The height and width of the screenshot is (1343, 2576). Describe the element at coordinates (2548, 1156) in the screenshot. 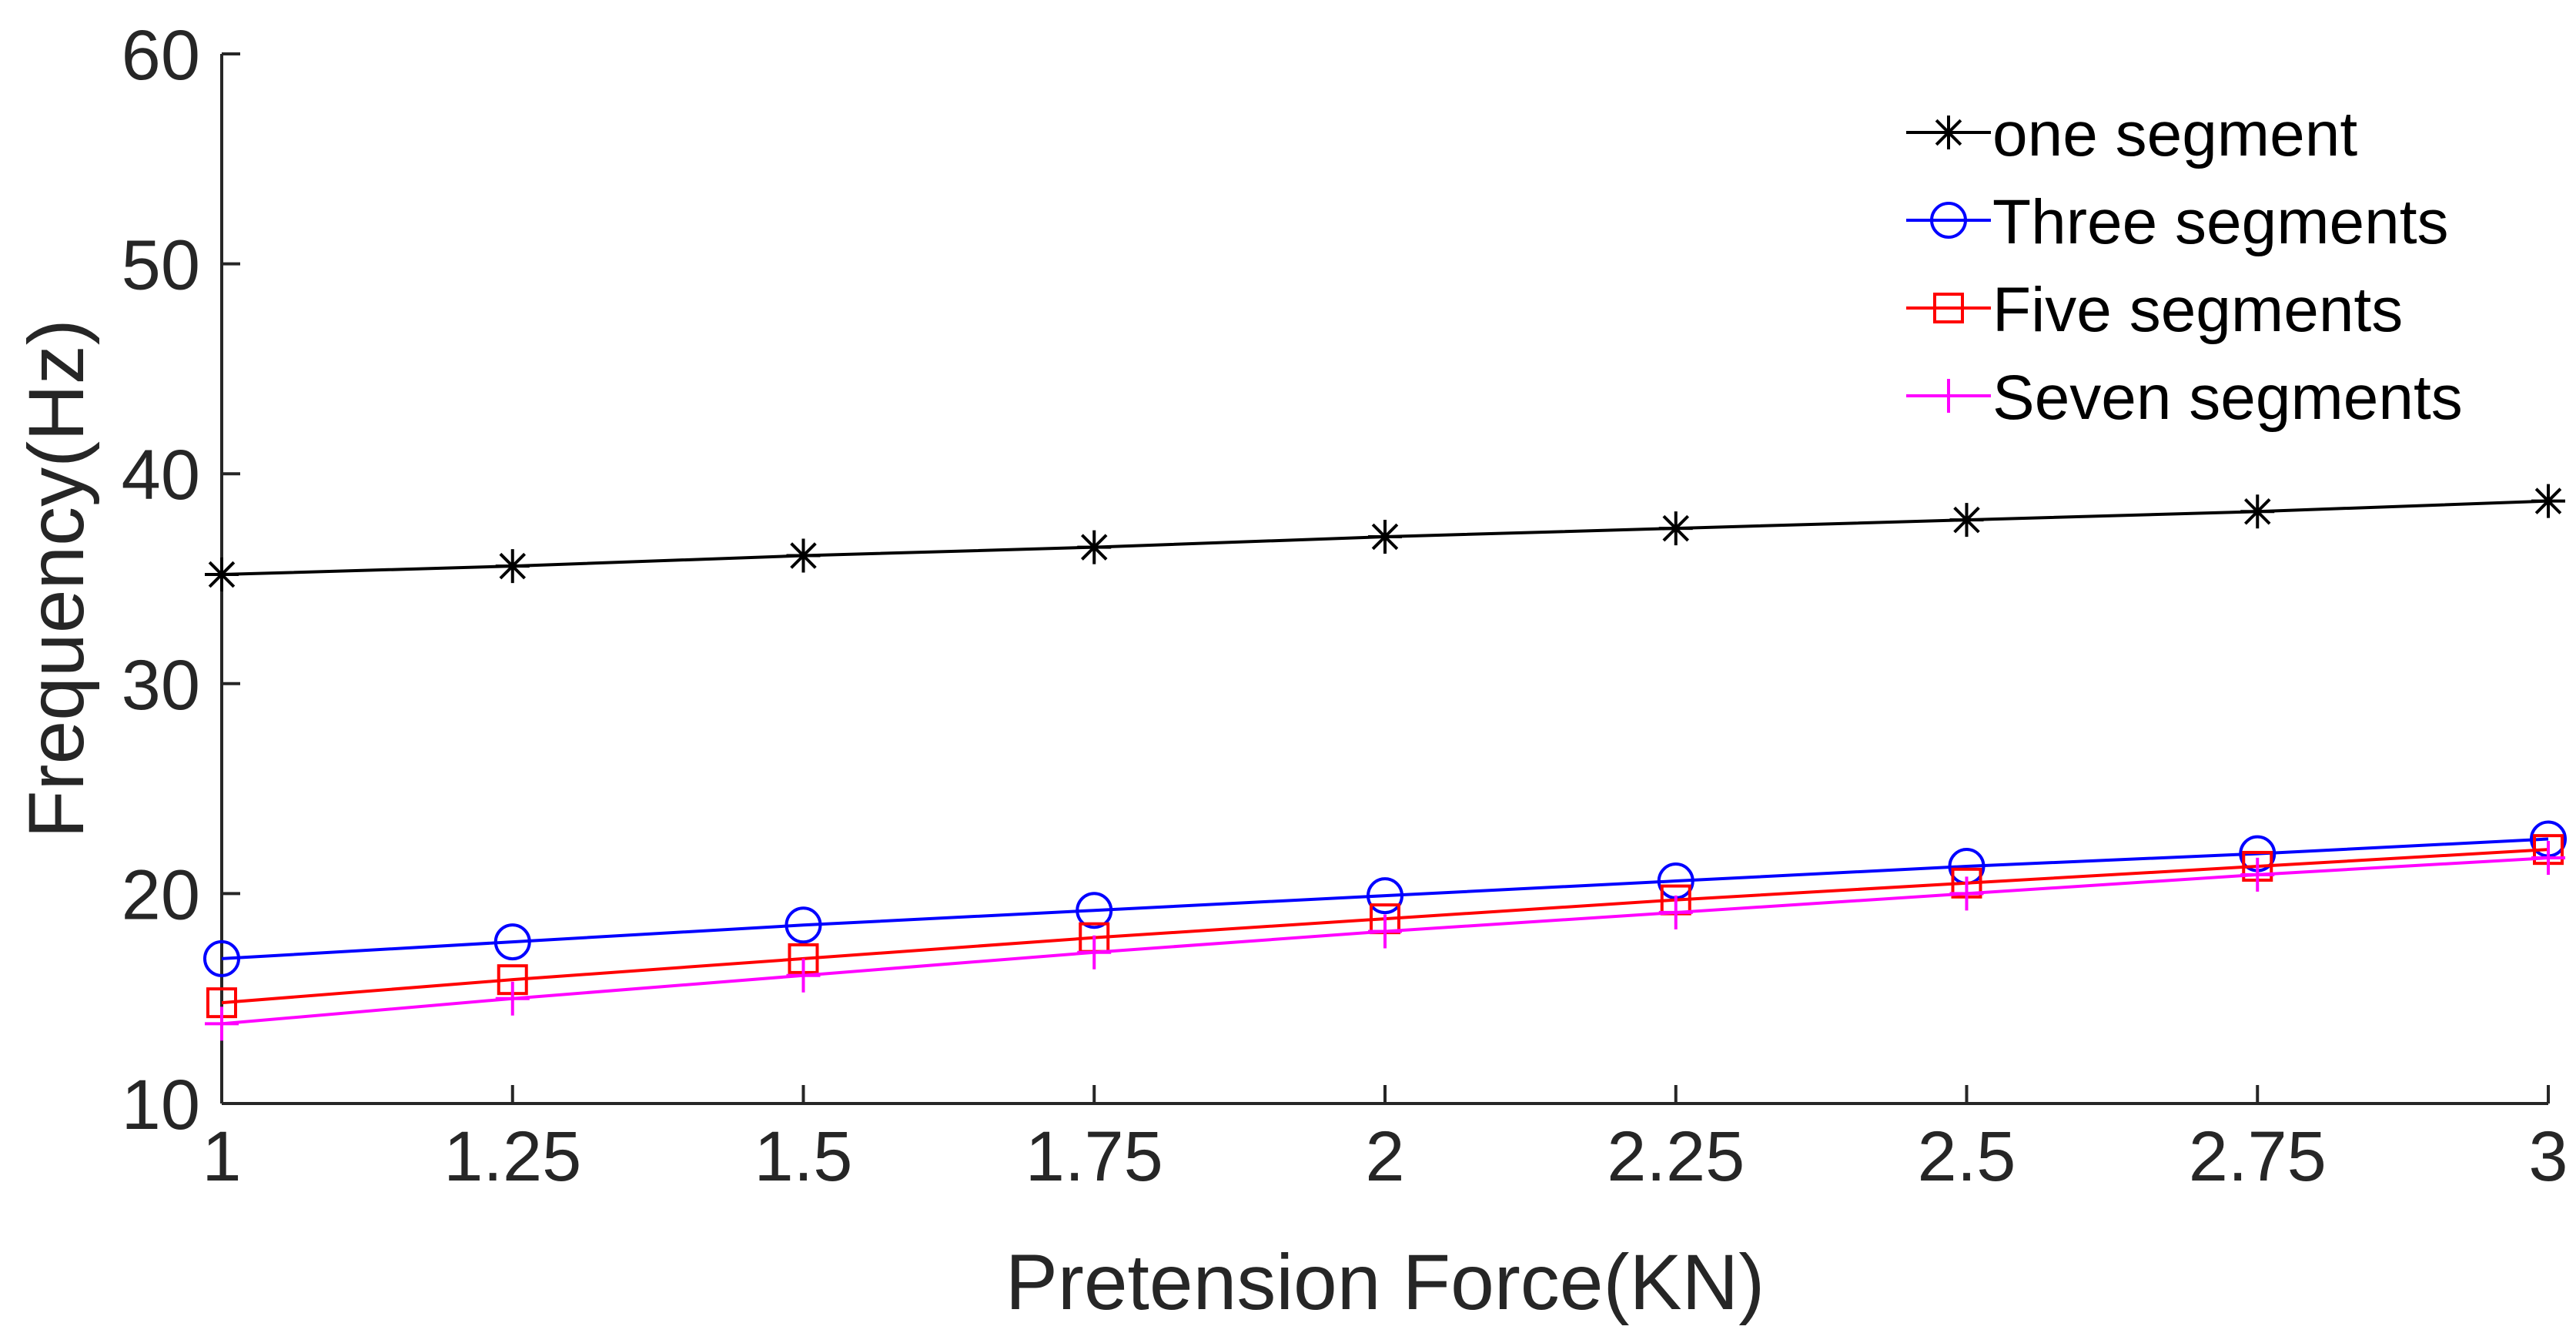

I see `x-tick-label: 3` at that location.